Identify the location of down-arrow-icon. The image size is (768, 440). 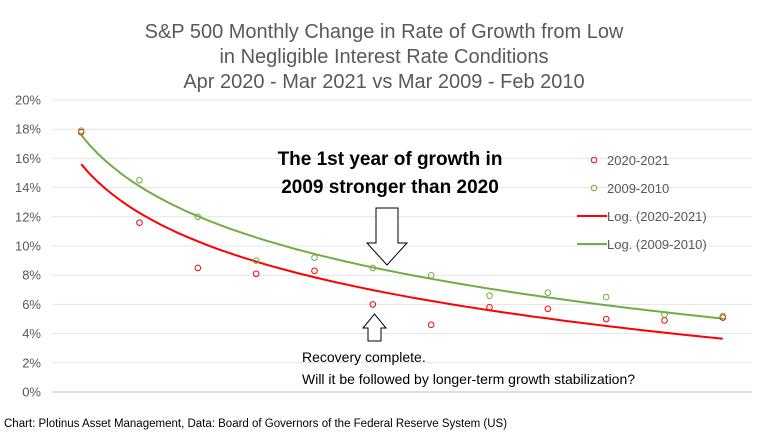
(387, 236).